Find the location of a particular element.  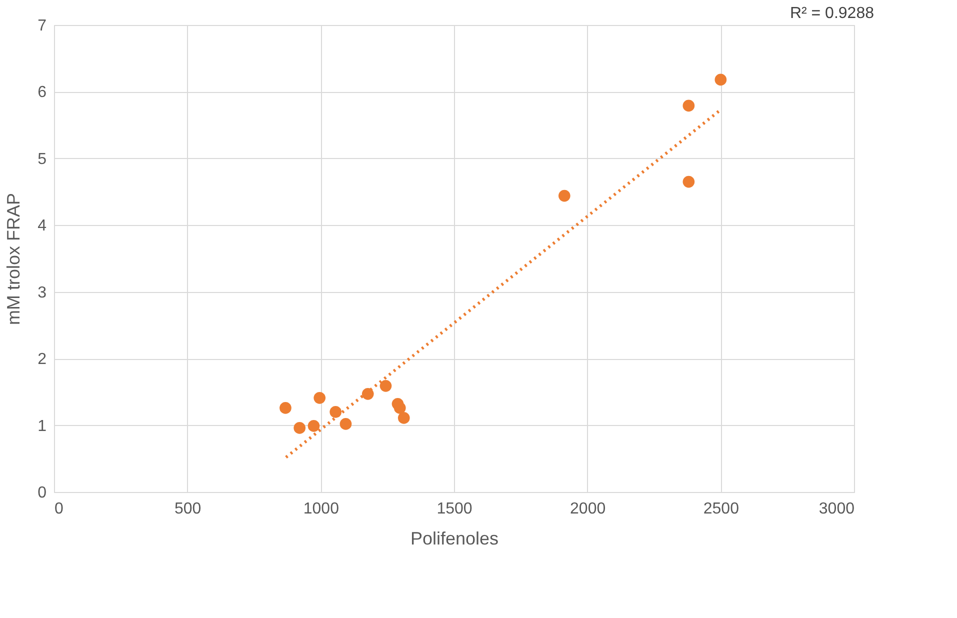

x-tick-label: 500 is located at coordinates (188, 509).